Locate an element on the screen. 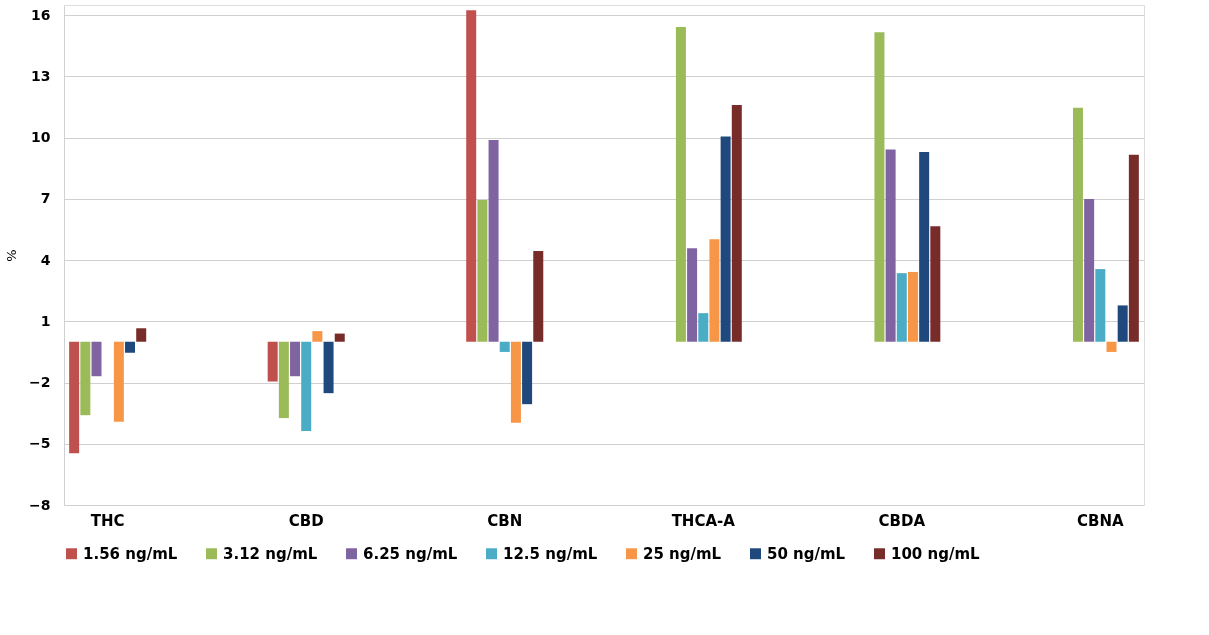 The image size is (1209, 635). x-tick-label: CBDA is located at coordinates (902, 520).